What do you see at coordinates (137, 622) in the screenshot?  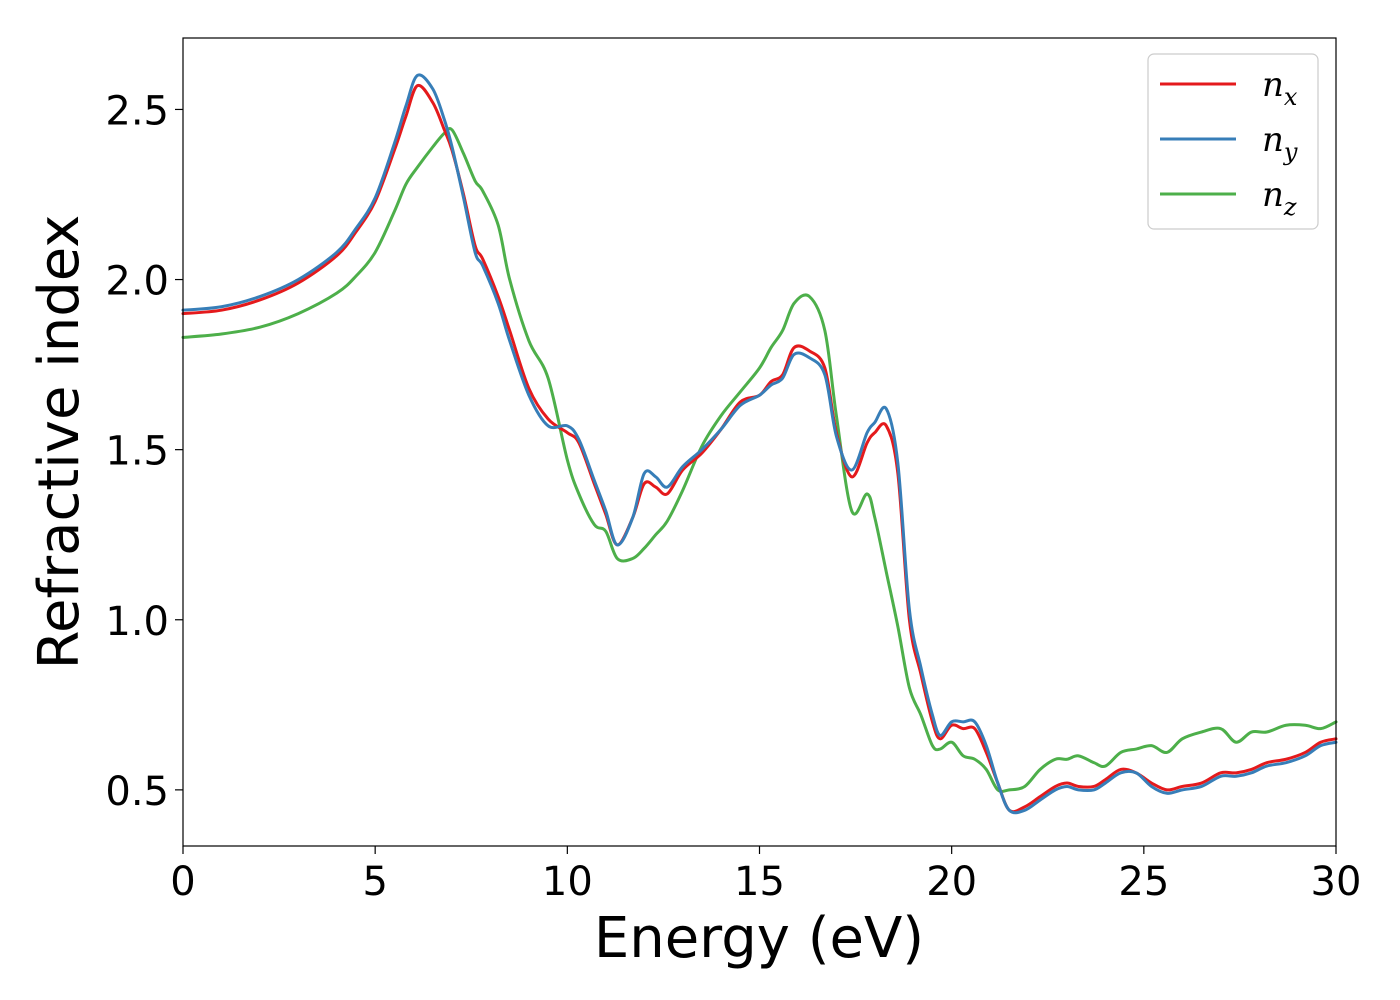 I see `y-tick-label: 1.0` at bounding box center [137, 622].